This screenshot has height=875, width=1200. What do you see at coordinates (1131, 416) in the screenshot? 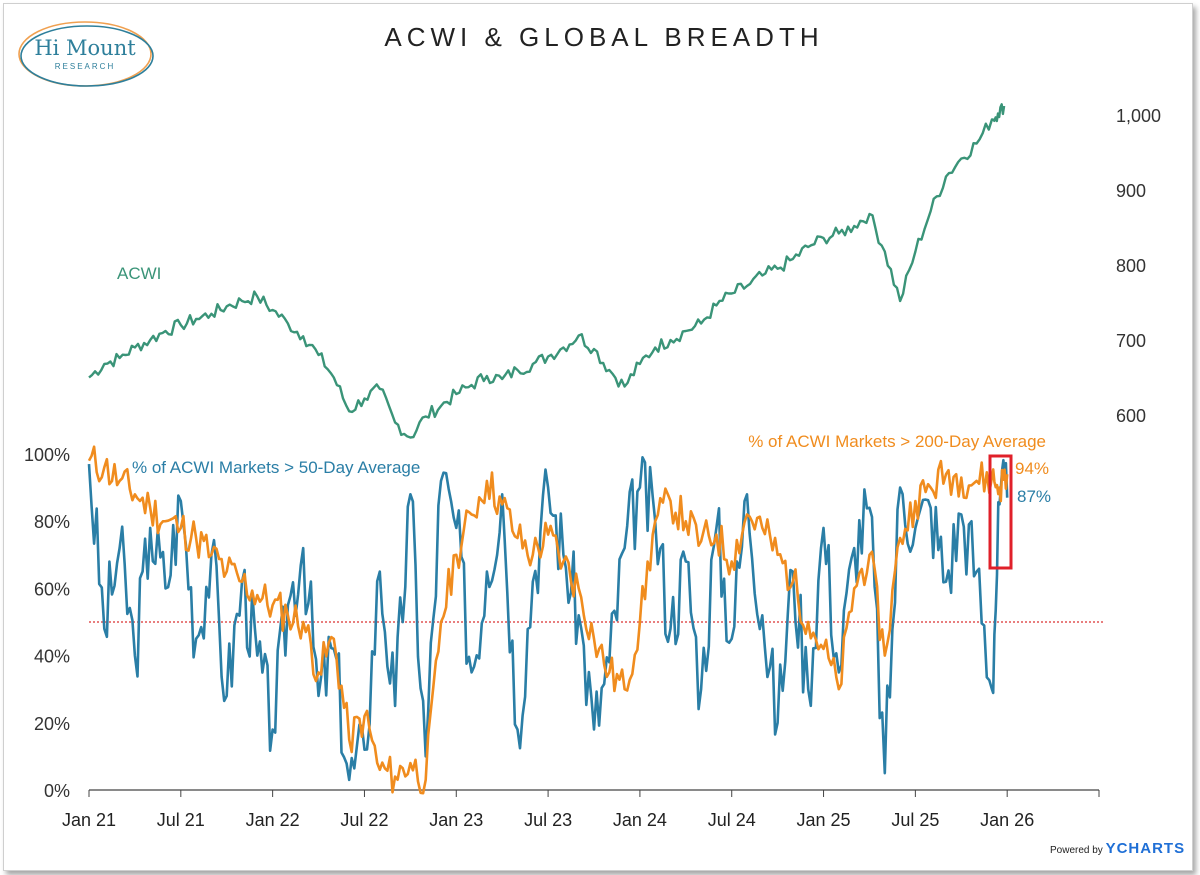
I see `acwi-axis-tick-label: 600` at bounding box center [1131, 416].